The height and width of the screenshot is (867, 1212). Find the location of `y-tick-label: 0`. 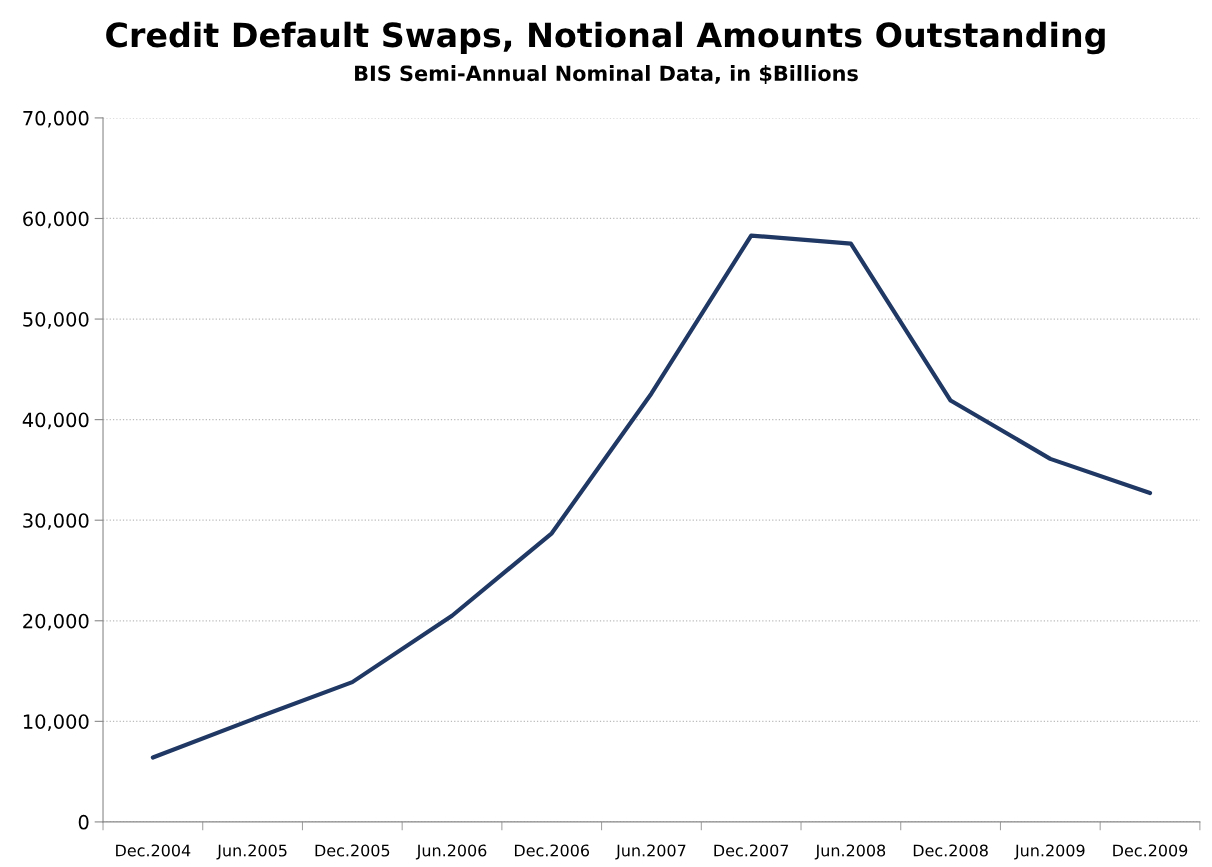

y-tick-label: 0 is located at coordinates (83, 822).